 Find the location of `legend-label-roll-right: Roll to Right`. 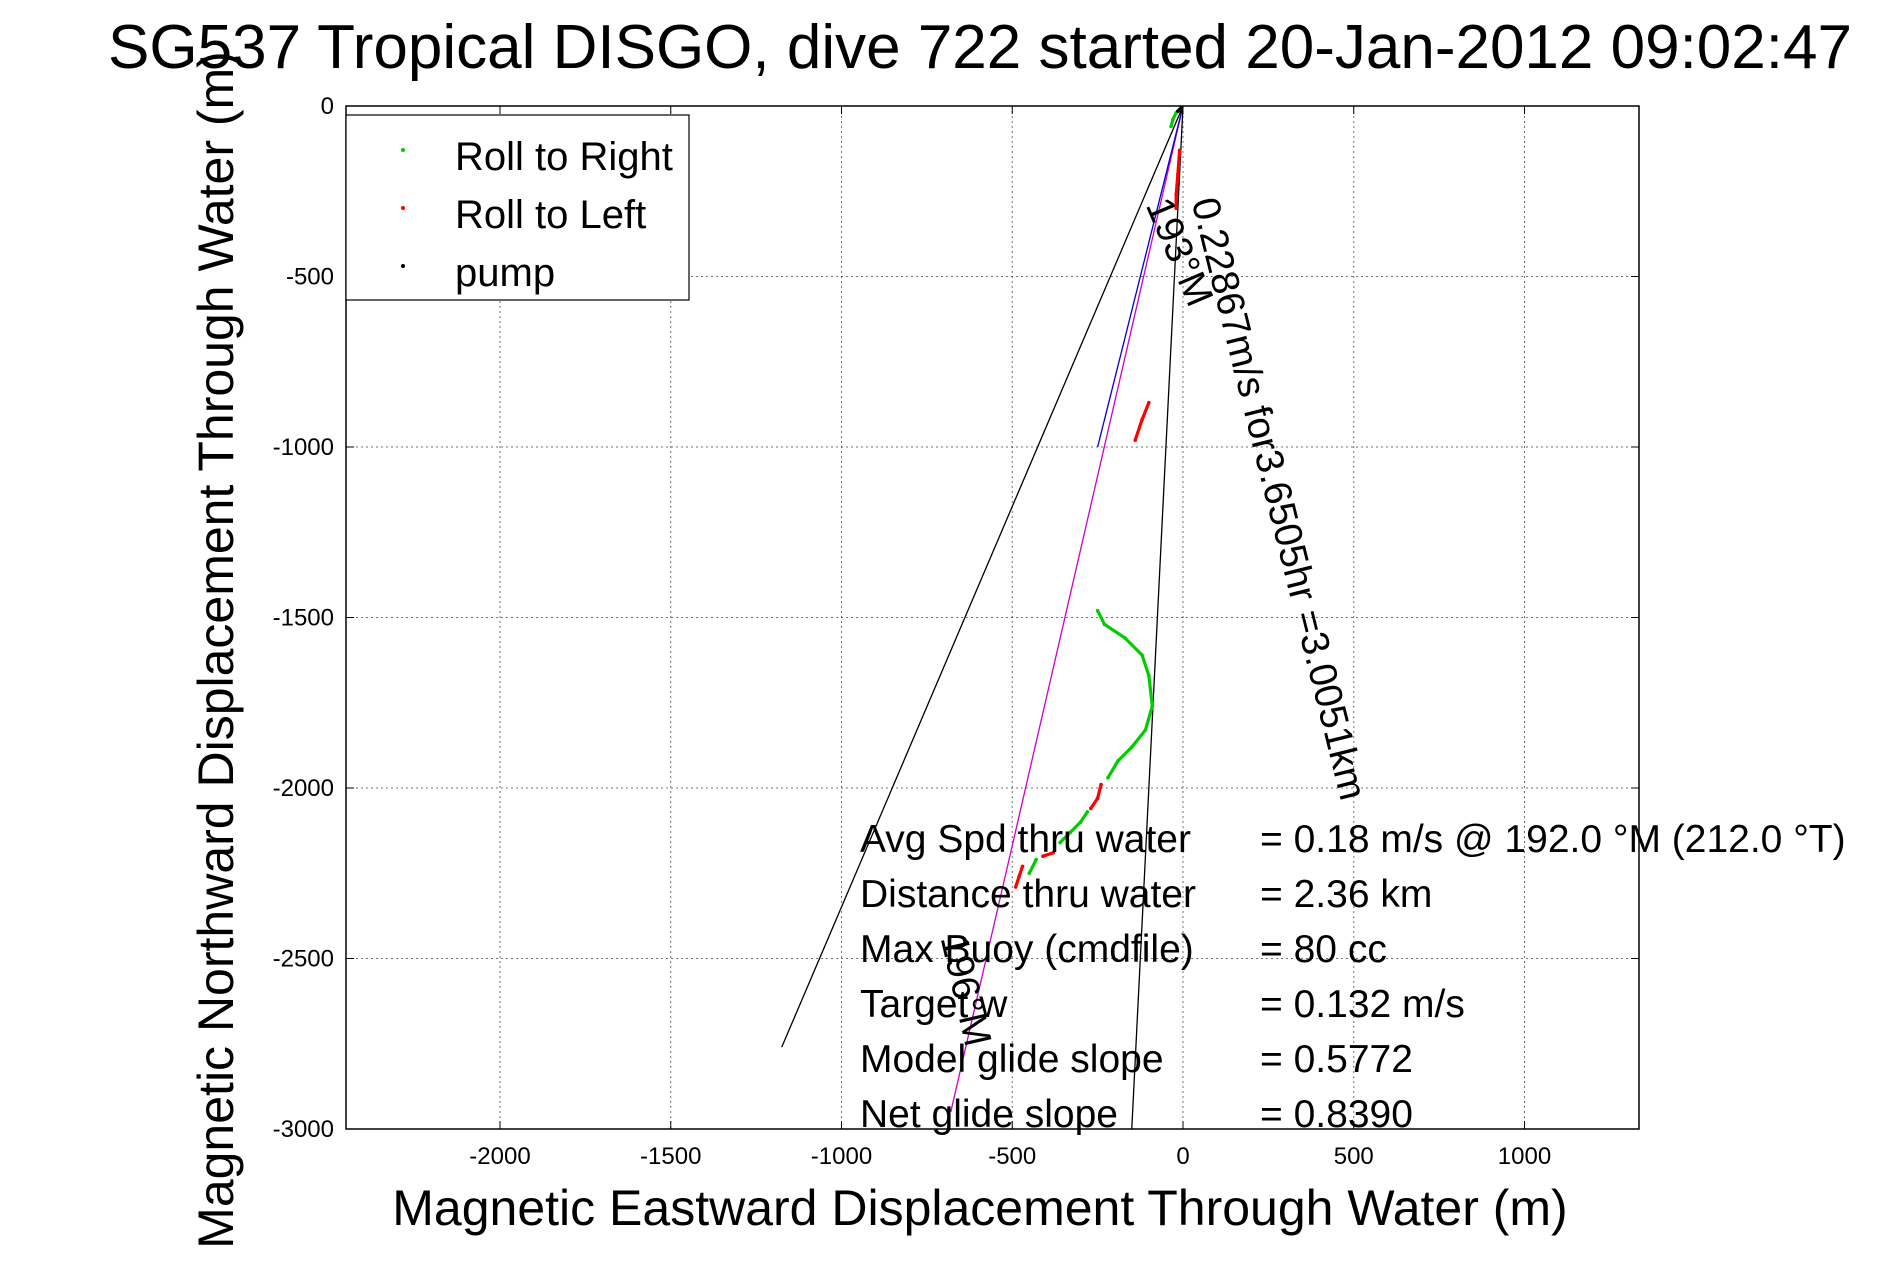

legend-label-roll-right: Roll to Right is located at coordinates (564, 157).